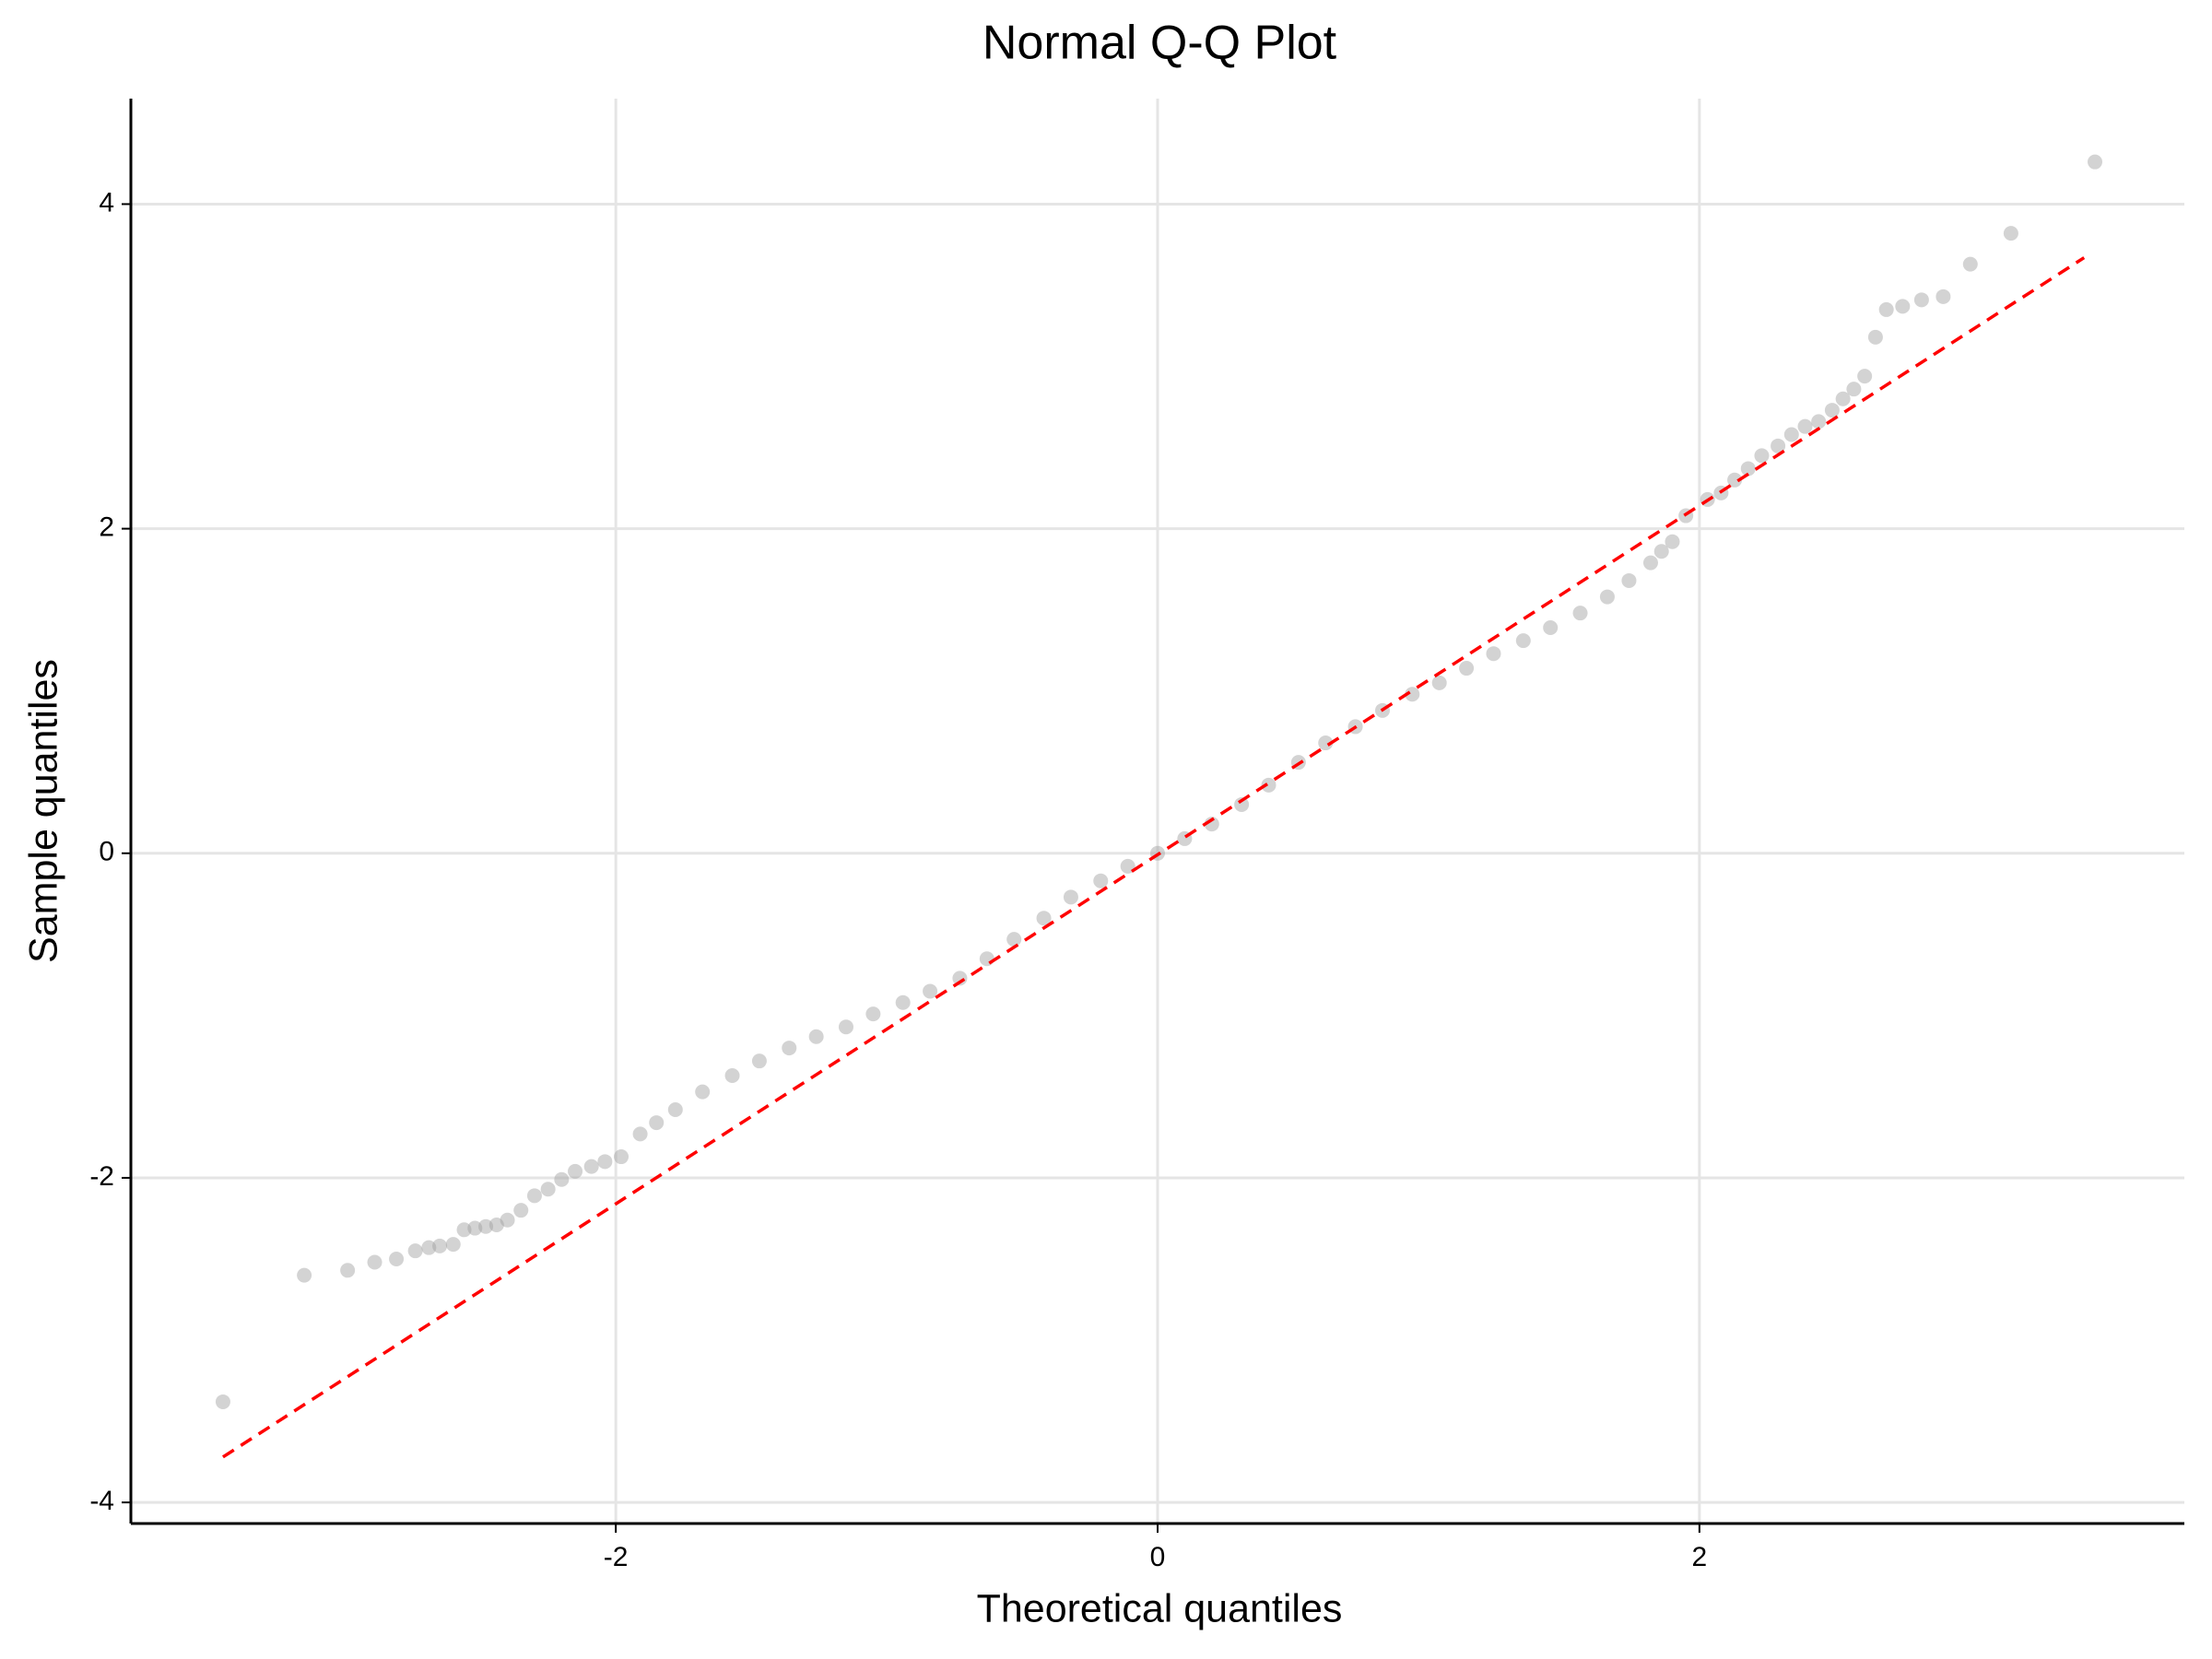  I want to click on y-tick-label: 2, so click(106, 527).